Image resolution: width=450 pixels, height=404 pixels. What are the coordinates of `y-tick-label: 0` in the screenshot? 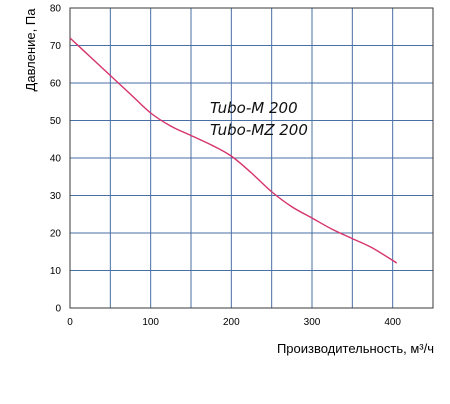 It's located at (58, 309).